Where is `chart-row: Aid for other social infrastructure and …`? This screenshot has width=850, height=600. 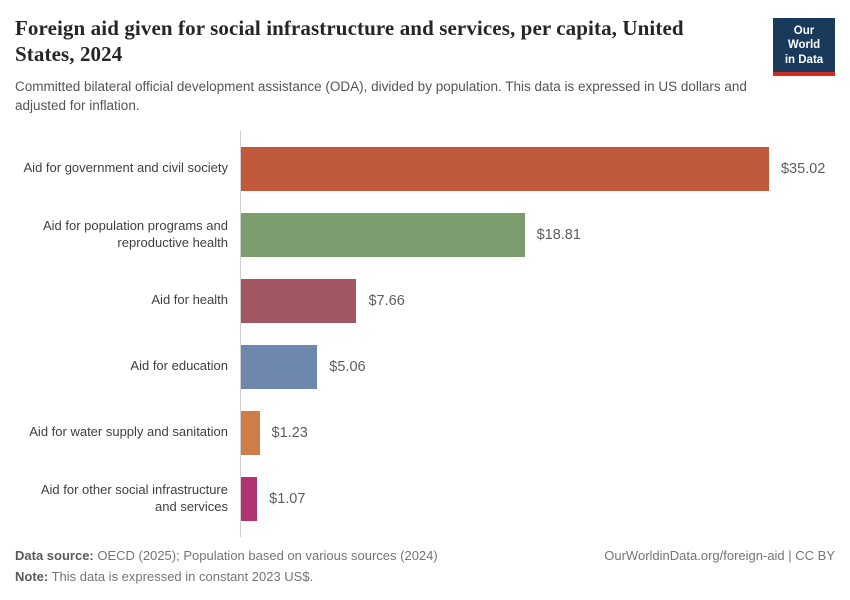 chart-row: Aid for other social infrastructure and … is located at coordinates (438, 499).